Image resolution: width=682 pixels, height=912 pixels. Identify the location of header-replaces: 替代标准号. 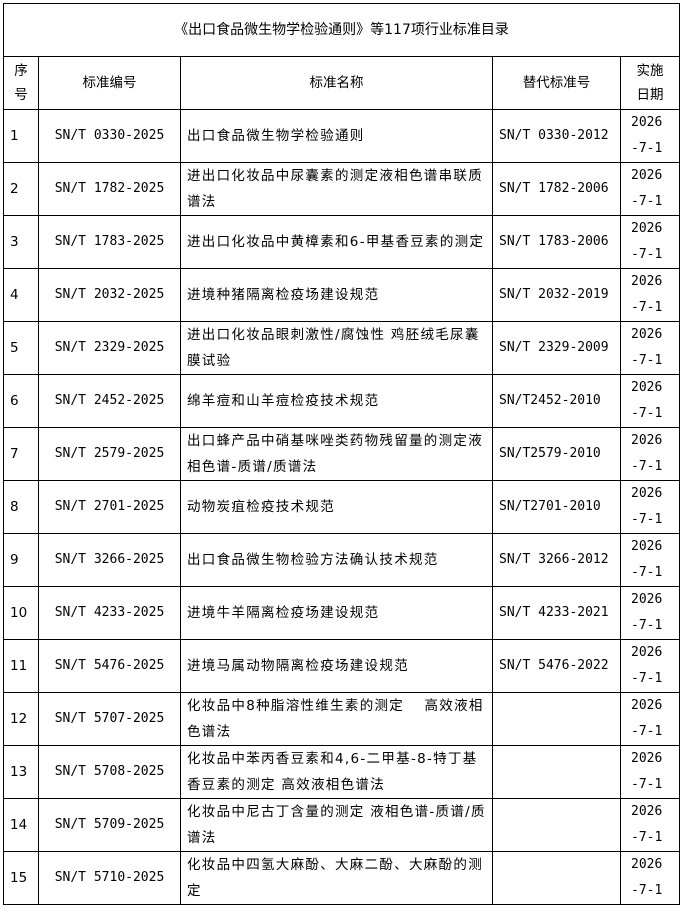
(556, 83).